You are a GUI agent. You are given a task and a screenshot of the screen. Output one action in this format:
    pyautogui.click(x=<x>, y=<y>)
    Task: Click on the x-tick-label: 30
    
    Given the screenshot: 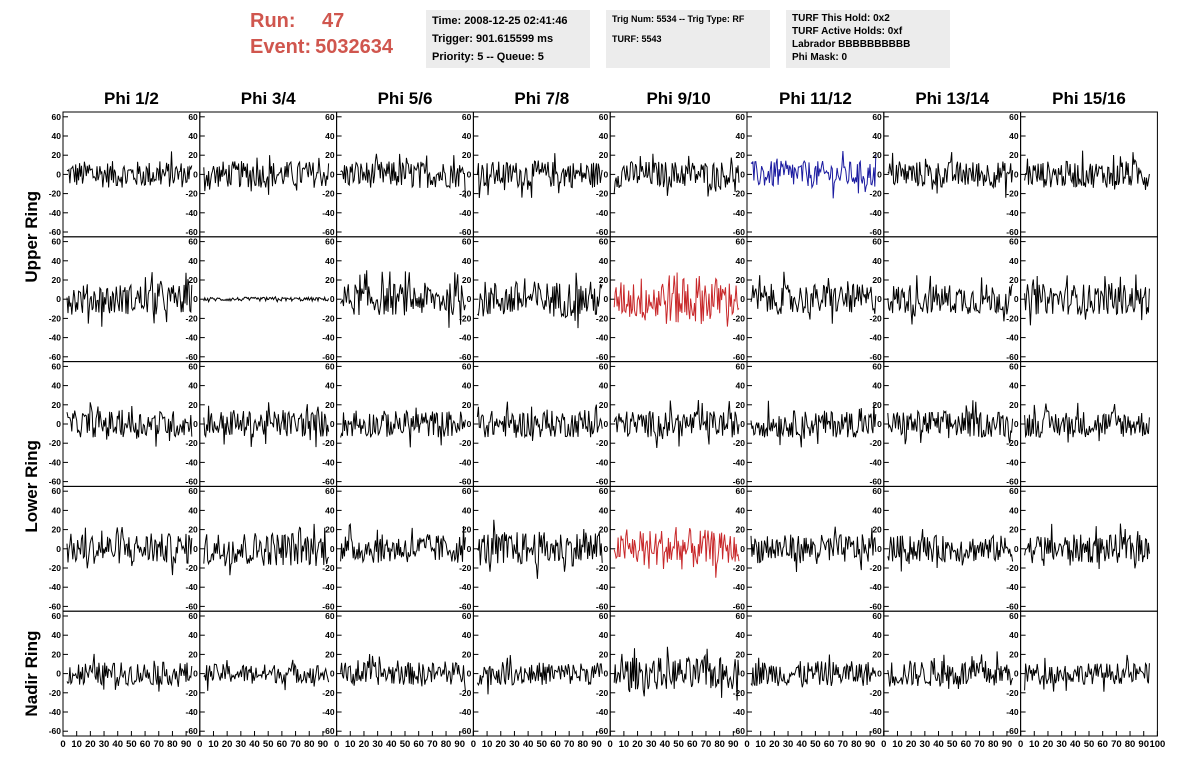 What is the action you would take?
    pyautogui.click(x=788, y=744)
    